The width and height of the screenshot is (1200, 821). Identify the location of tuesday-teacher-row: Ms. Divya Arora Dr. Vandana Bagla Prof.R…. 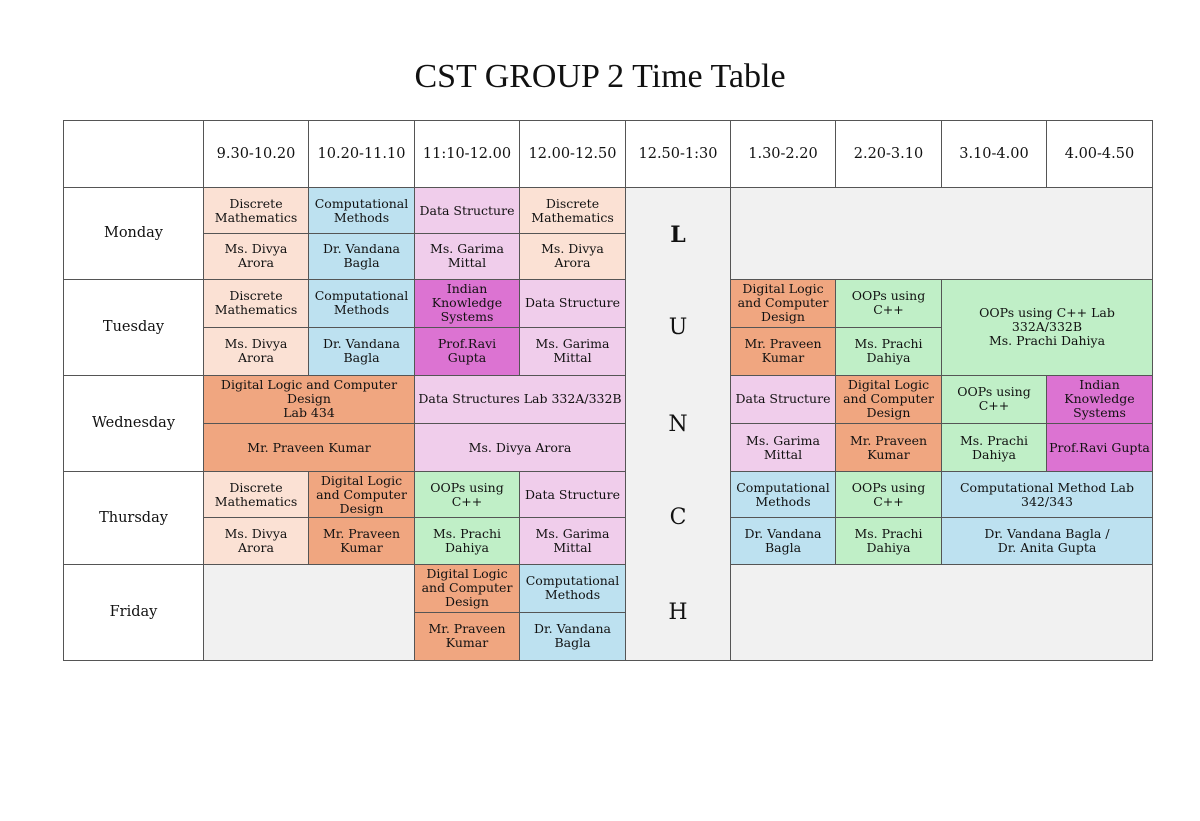
(608, 351).